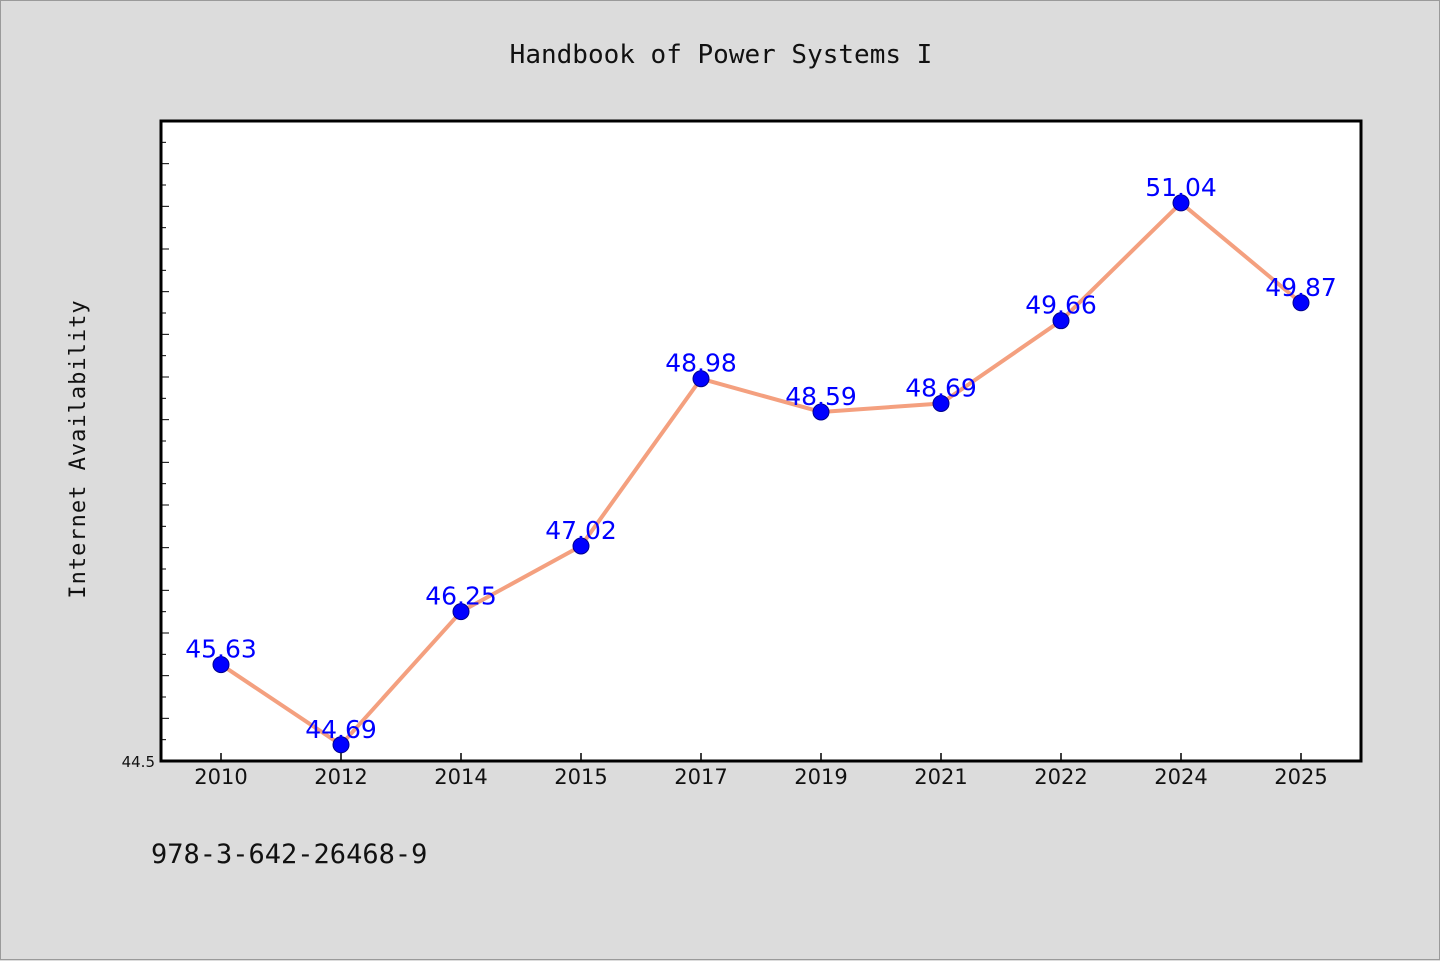  Describe the element at coordinates (340, 777) in the screenshot. I see `x-tick-label: 2012` at that location.